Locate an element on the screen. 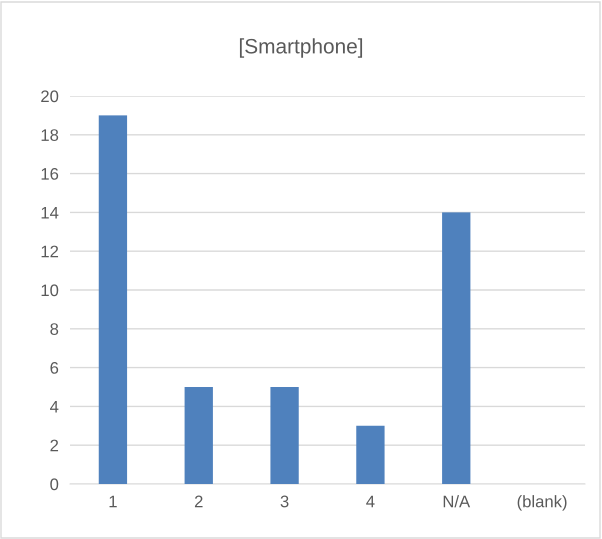 The height and width of the screenshot is (539, 602). y-tick-label: 2 is located at coordinates (54, 446).